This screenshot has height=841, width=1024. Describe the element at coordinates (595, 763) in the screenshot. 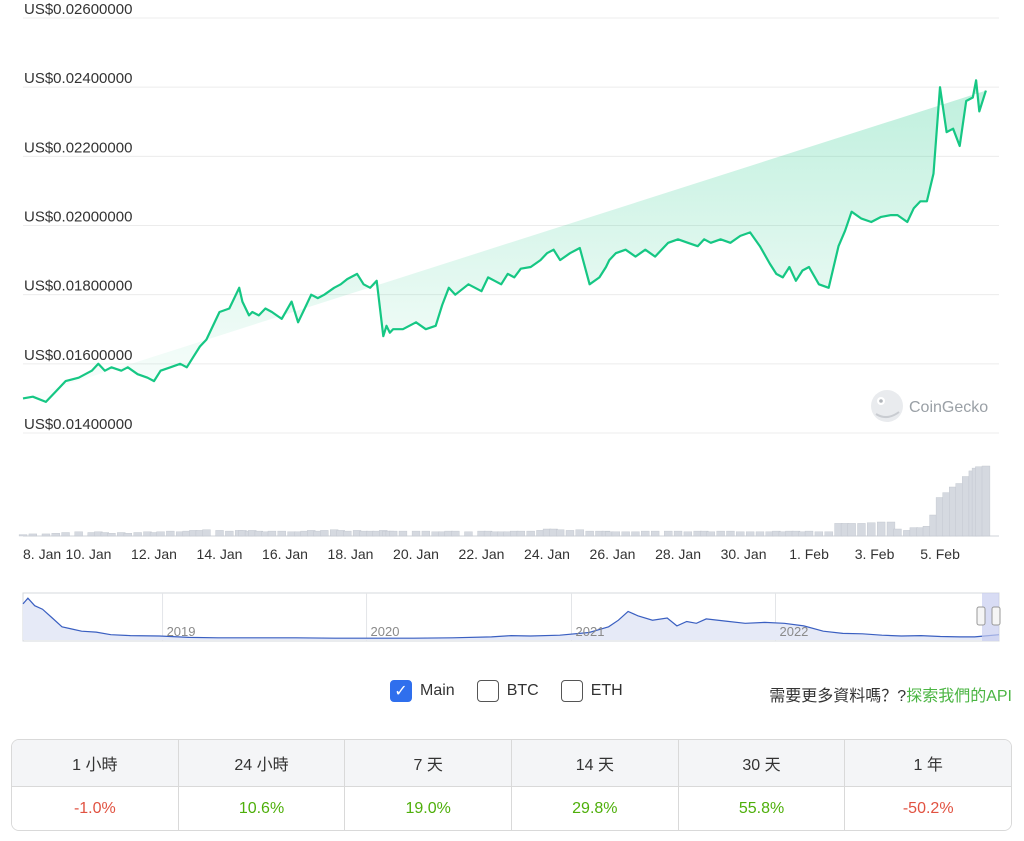

I see `stat-header: 14 天` at that location.